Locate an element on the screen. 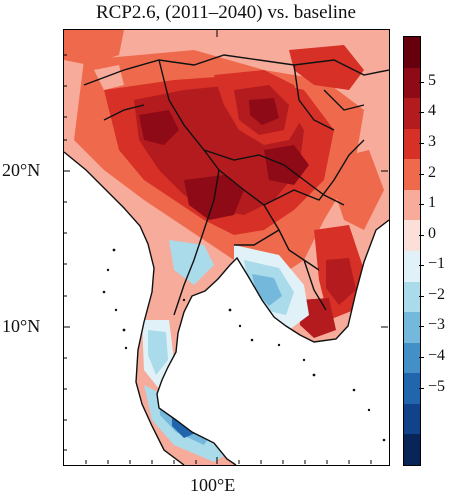 This screenshot has height=500, width=451. colorbar-label: 1 is located at coordinates (432, 203).